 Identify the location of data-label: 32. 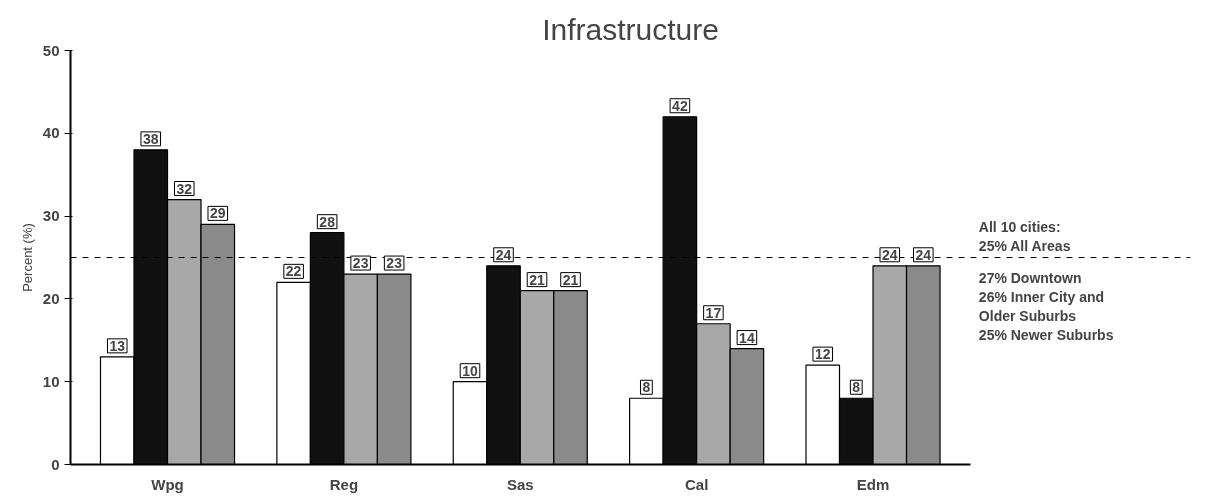
(184, 188).